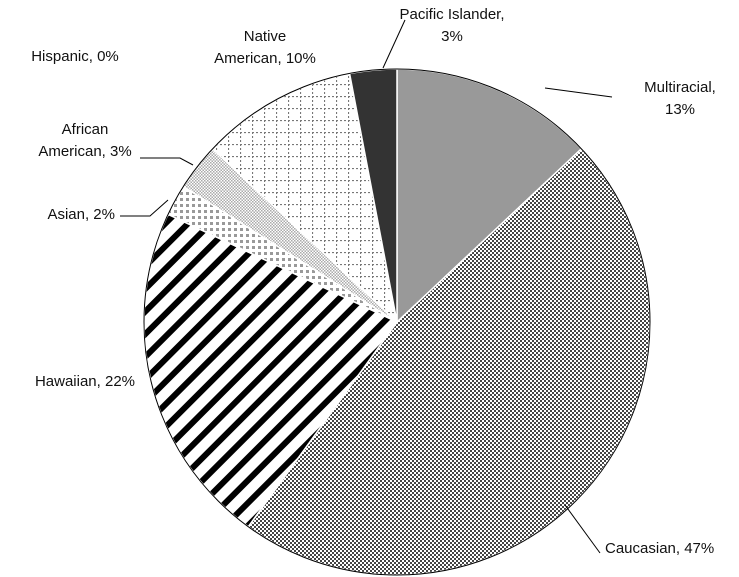 This screenshot has height=577, width=739. I want to click on data-label: Asian, 2%, so click(81, 214).